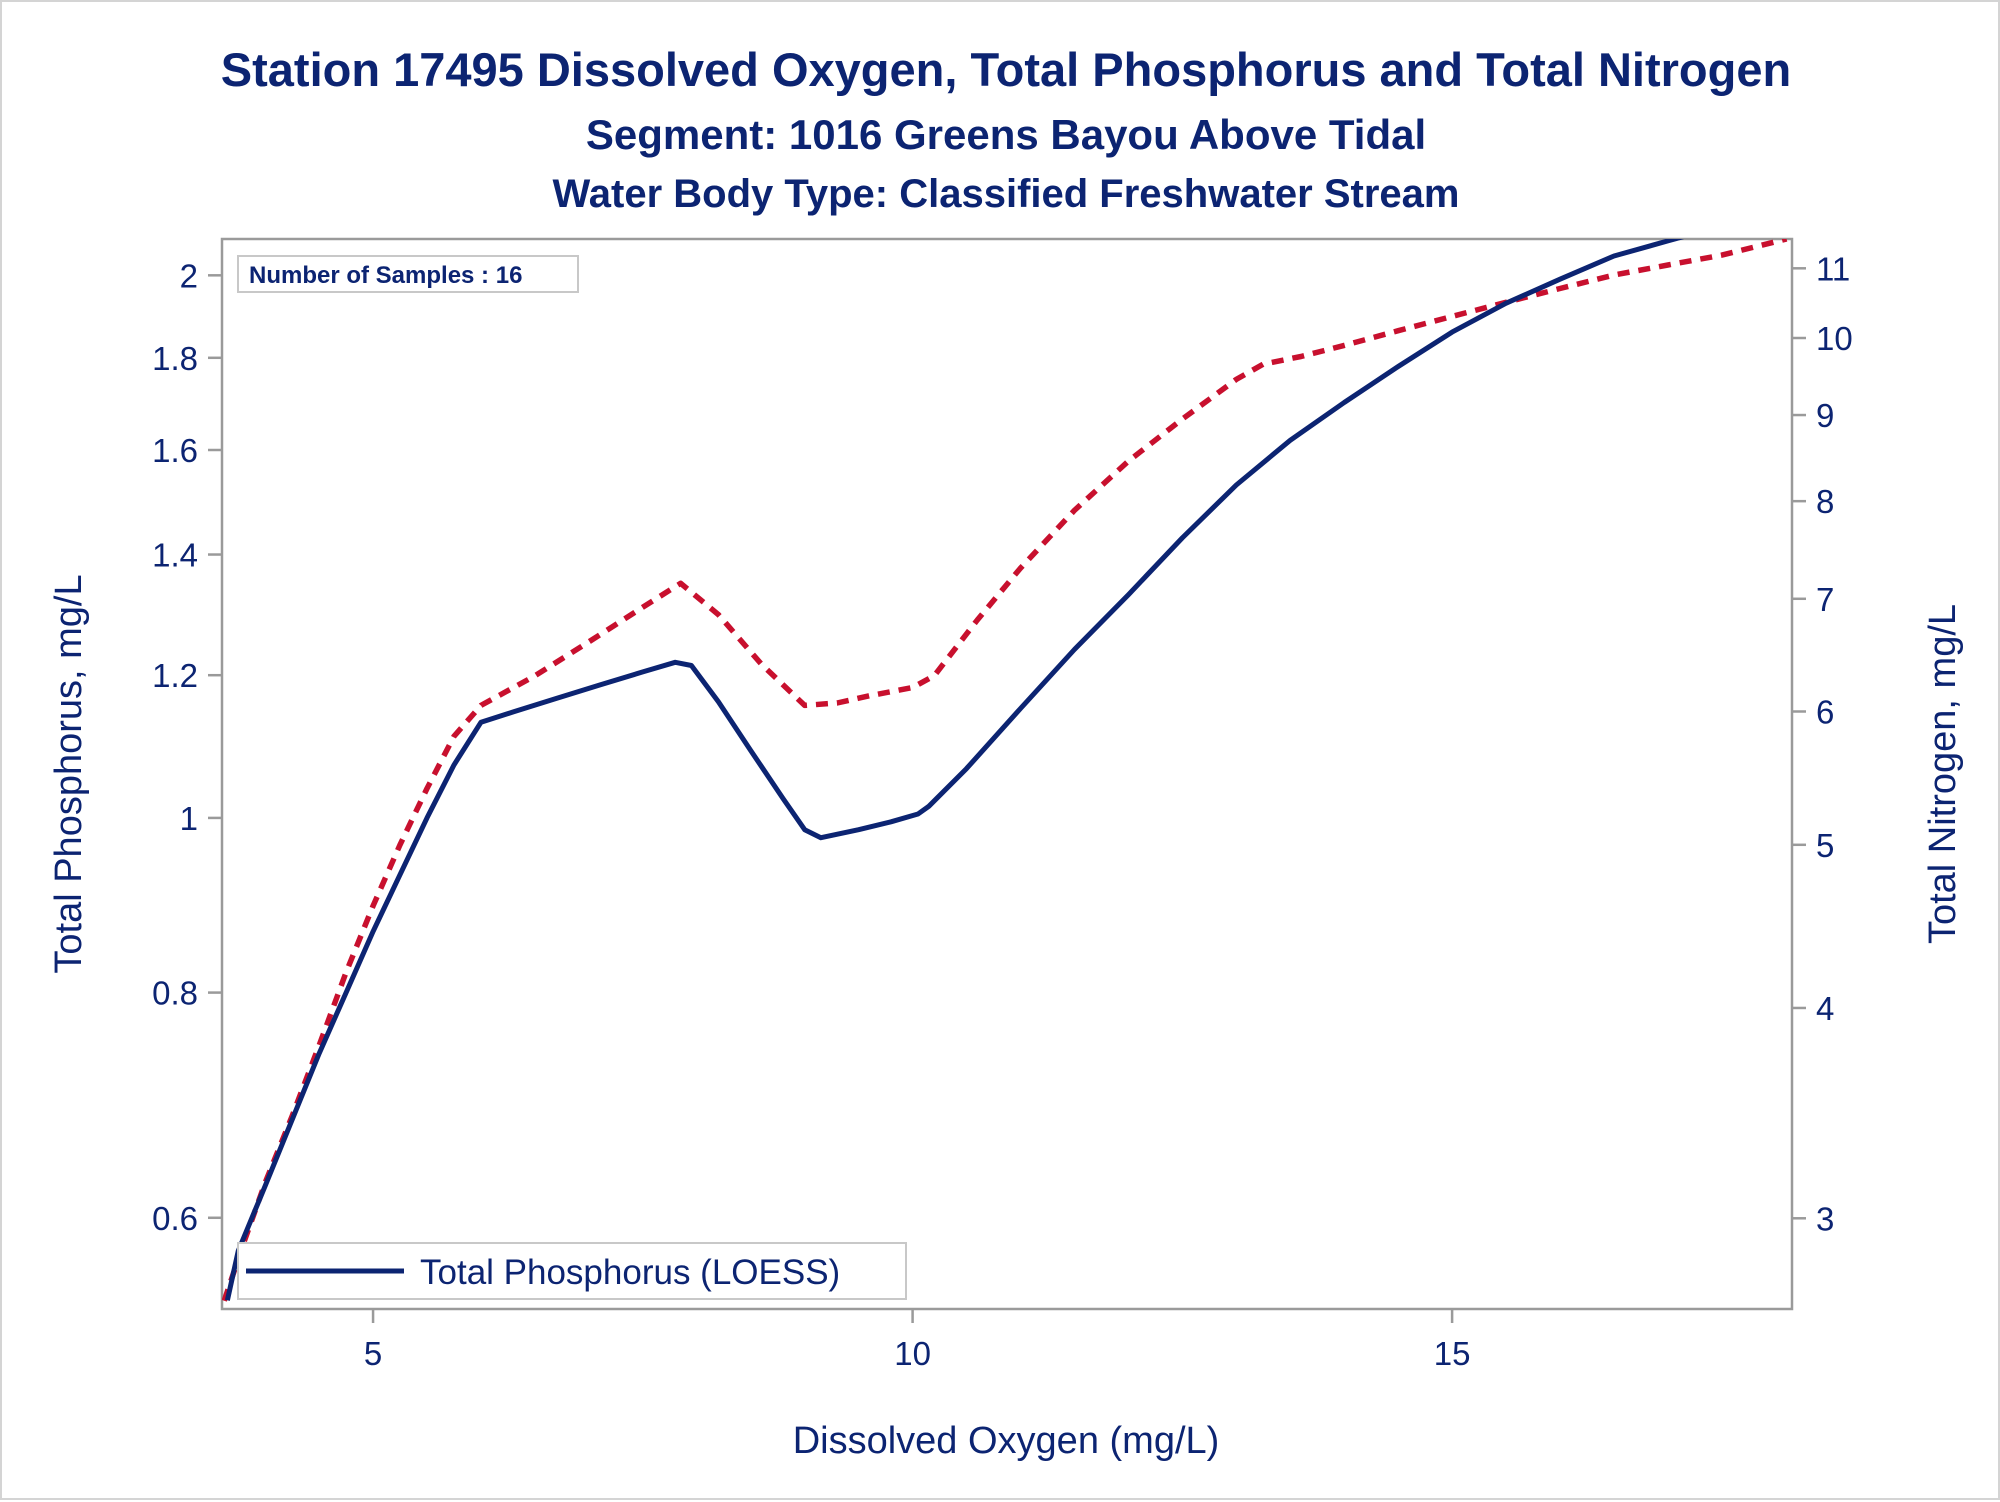  Describe the element at coordinates (175, 358) in the screenshot. I see `y-tick-label: 1.8` at that location.